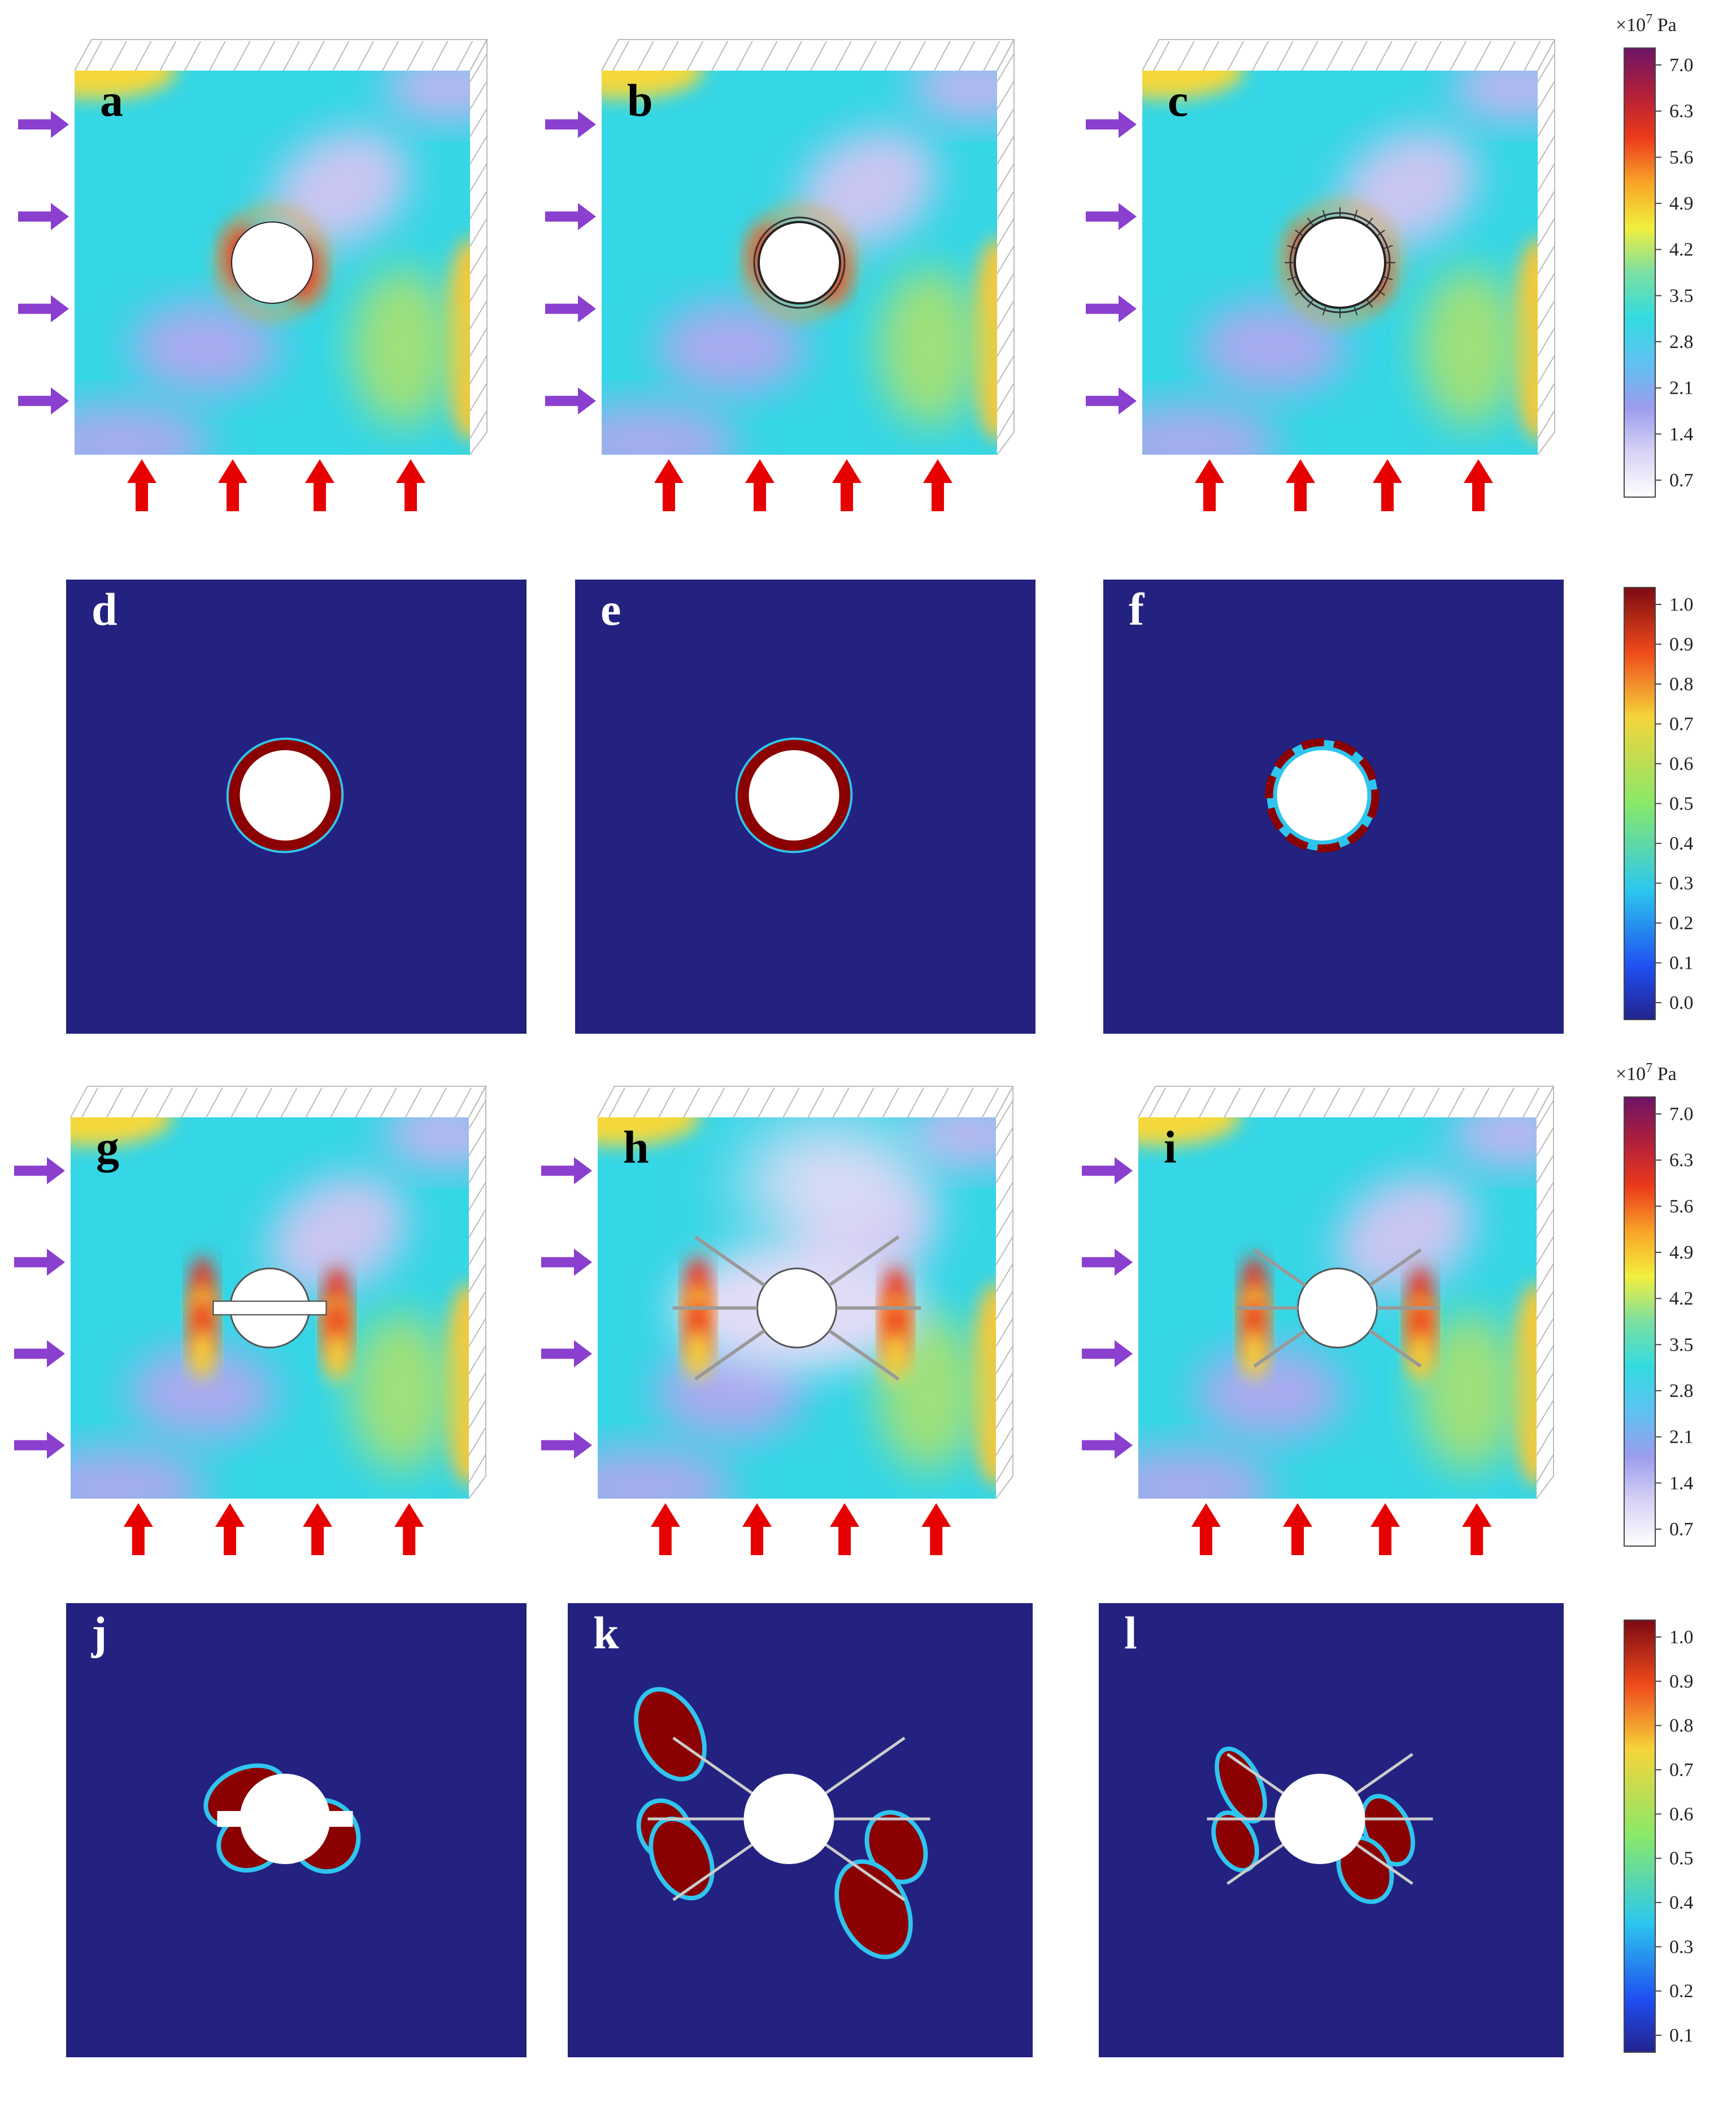  What do you see at coordinates (1681, 295) in the screenshot?
I see `colorbar-tick-label: 3.5` at bounding box center [1681, 295].